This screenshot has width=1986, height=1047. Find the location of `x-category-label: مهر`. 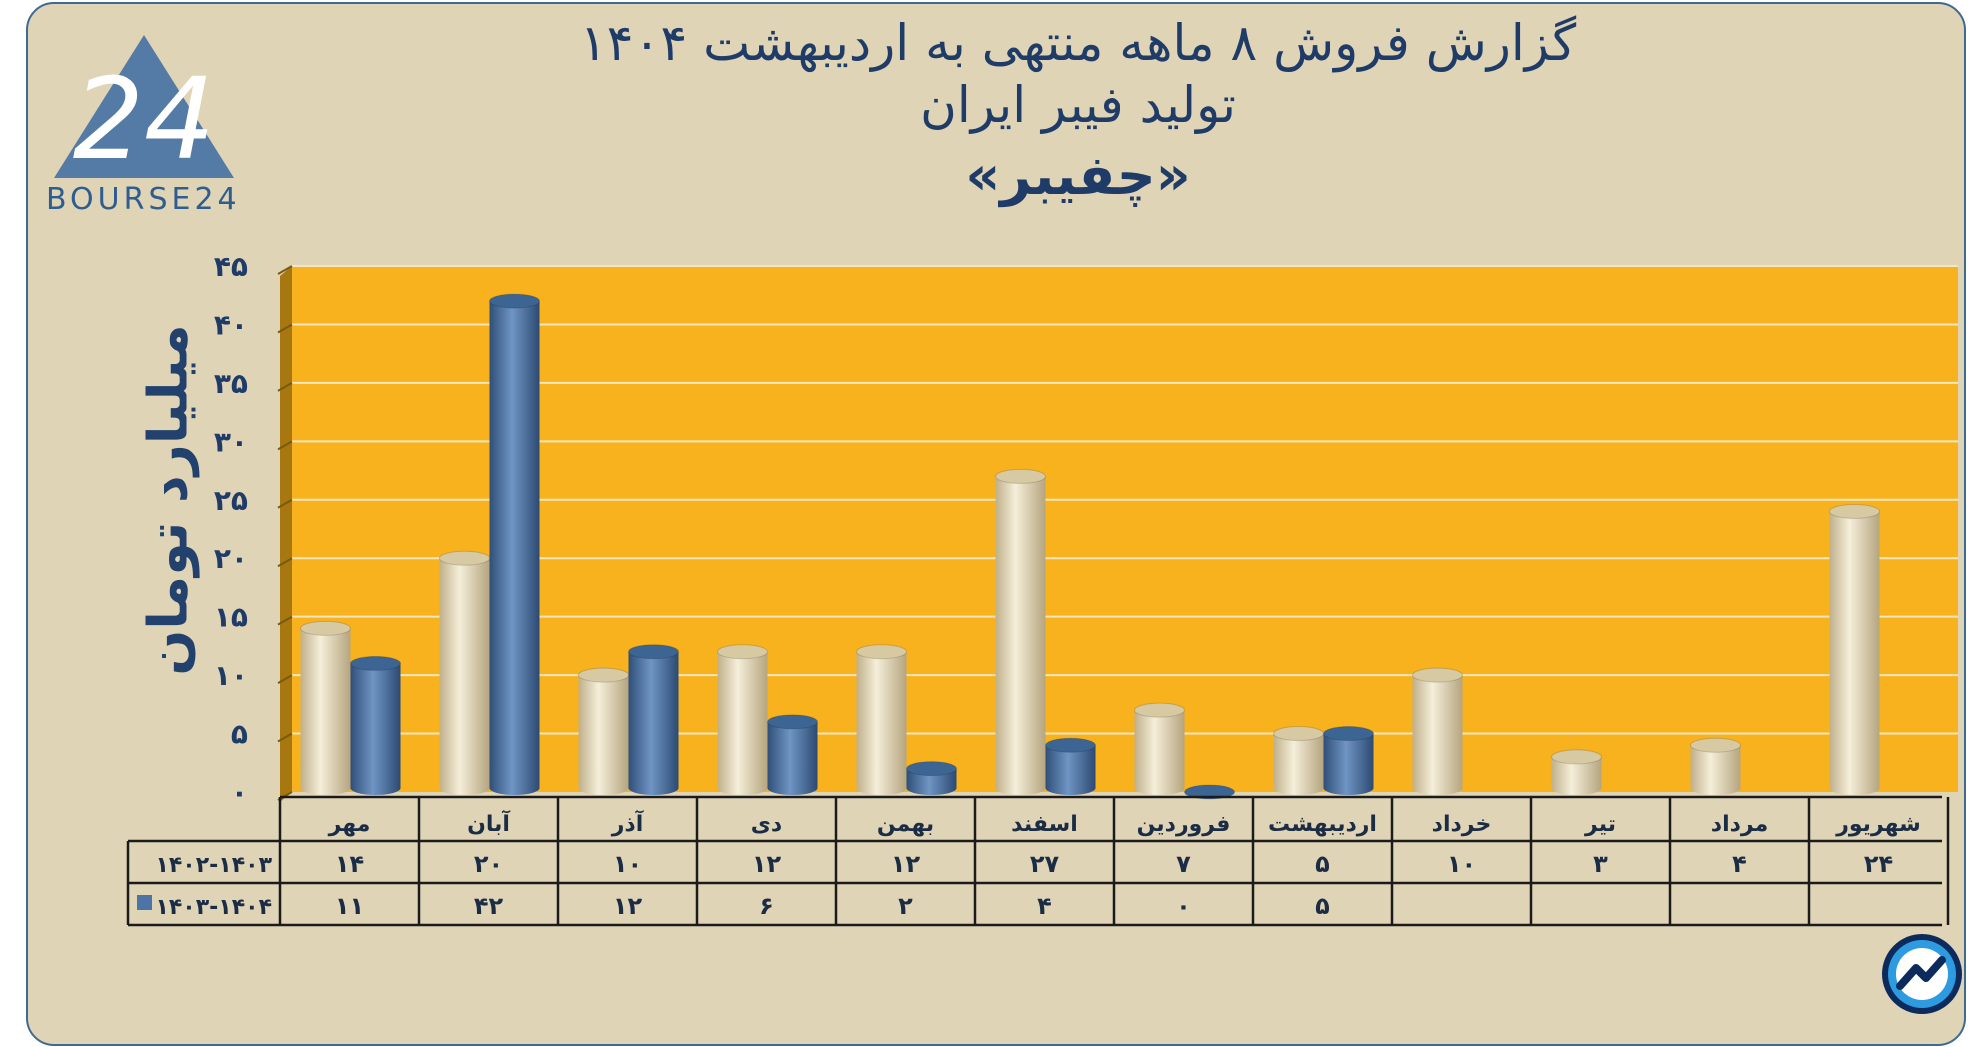

x-category-label: مهر is located at coordinates (349, 824).